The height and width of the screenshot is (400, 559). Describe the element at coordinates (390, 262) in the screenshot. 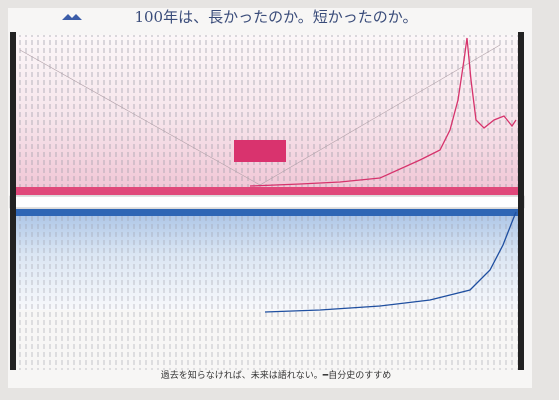

I see `blue-curve` at that location.